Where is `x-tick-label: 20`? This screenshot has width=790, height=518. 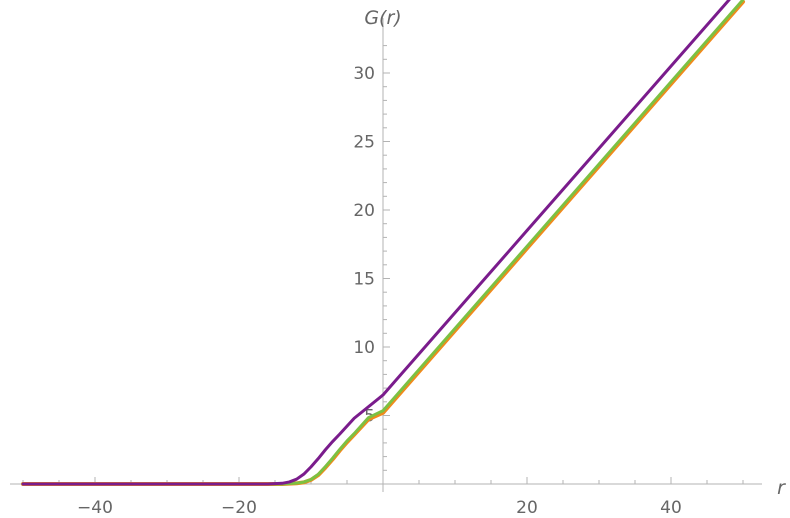
x-tick-label: 20 is located at coordinates (527, 508).